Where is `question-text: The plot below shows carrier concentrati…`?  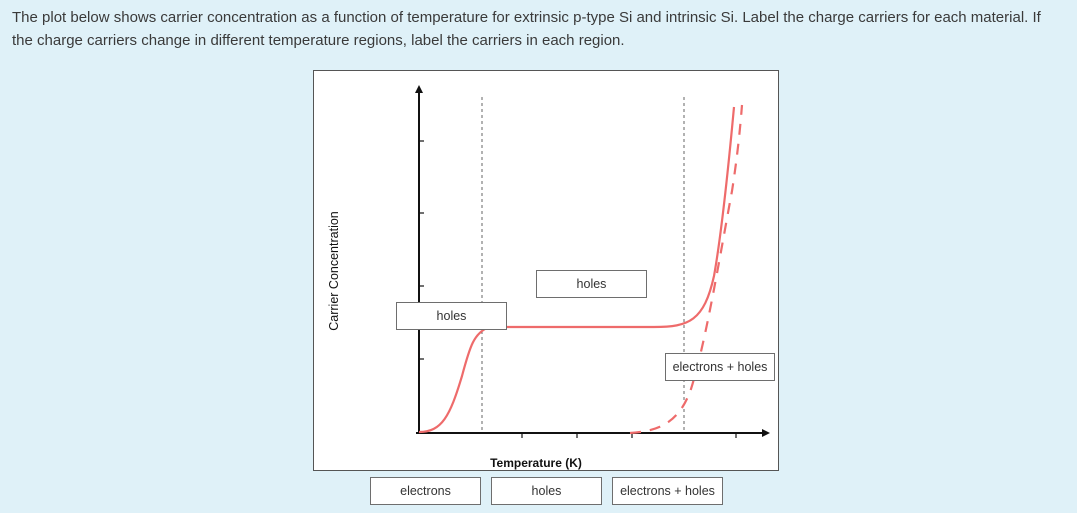 question-text: The plot below shows carrier concentrati… is located at coordinates (526, 29).